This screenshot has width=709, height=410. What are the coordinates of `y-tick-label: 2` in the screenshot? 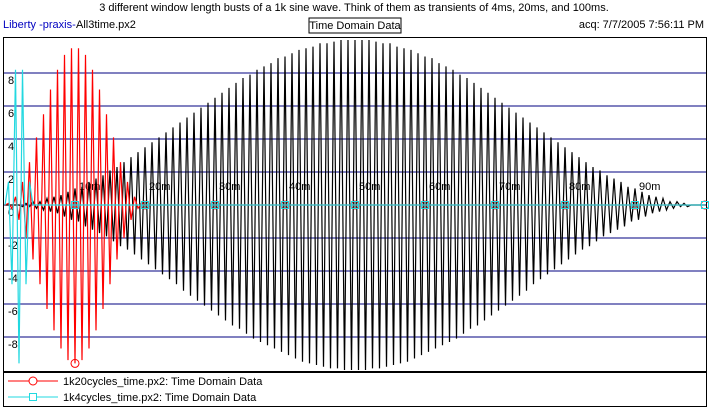 It's located at (11, 180).